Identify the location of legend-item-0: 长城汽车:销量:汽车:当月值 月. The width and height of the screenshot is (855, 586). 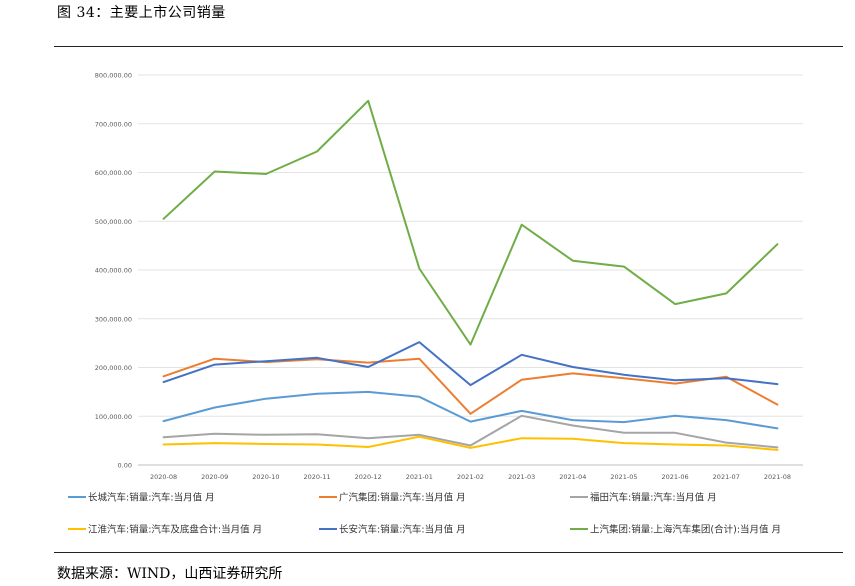
(141, 498).